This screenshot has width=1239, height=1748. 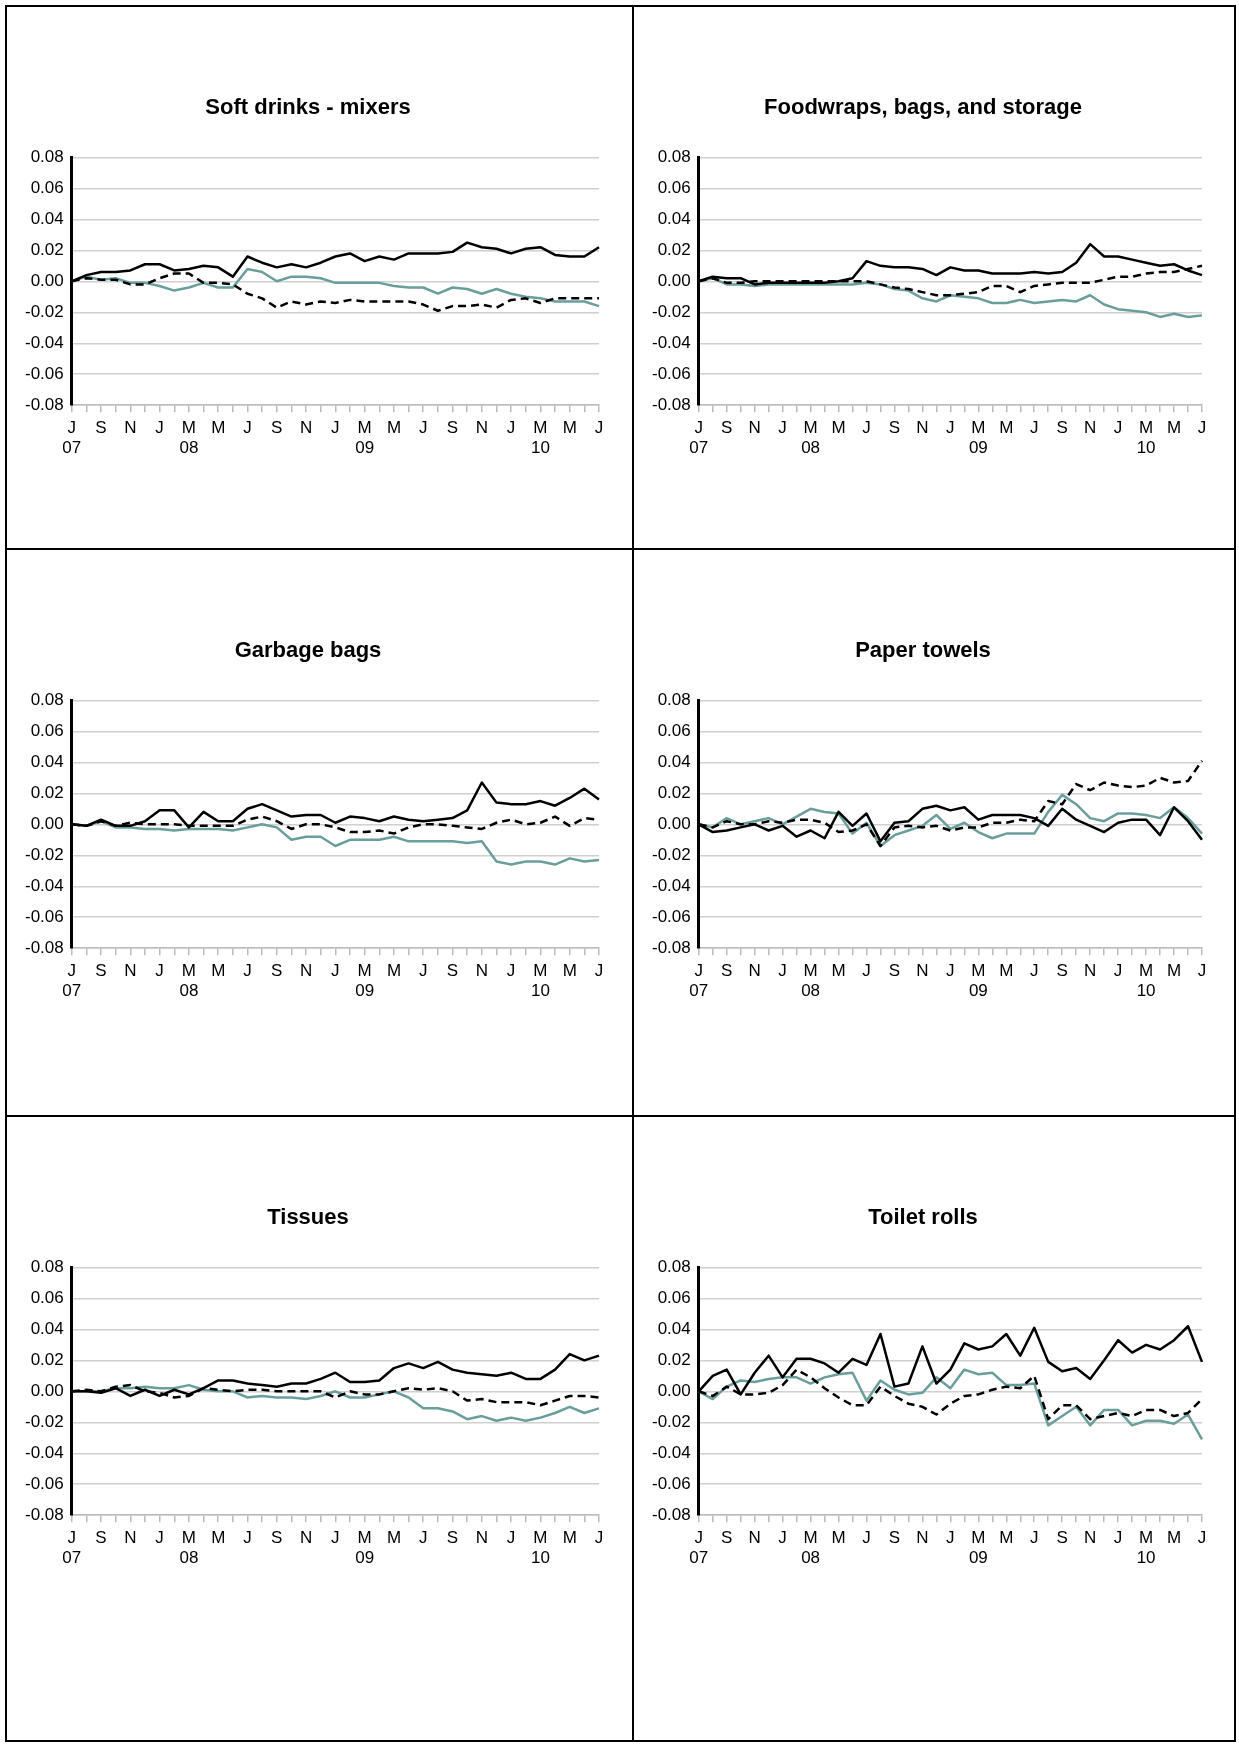 I want to click on chart-title: Foodwraps, bags, and storage, so click(x=923, y=107).